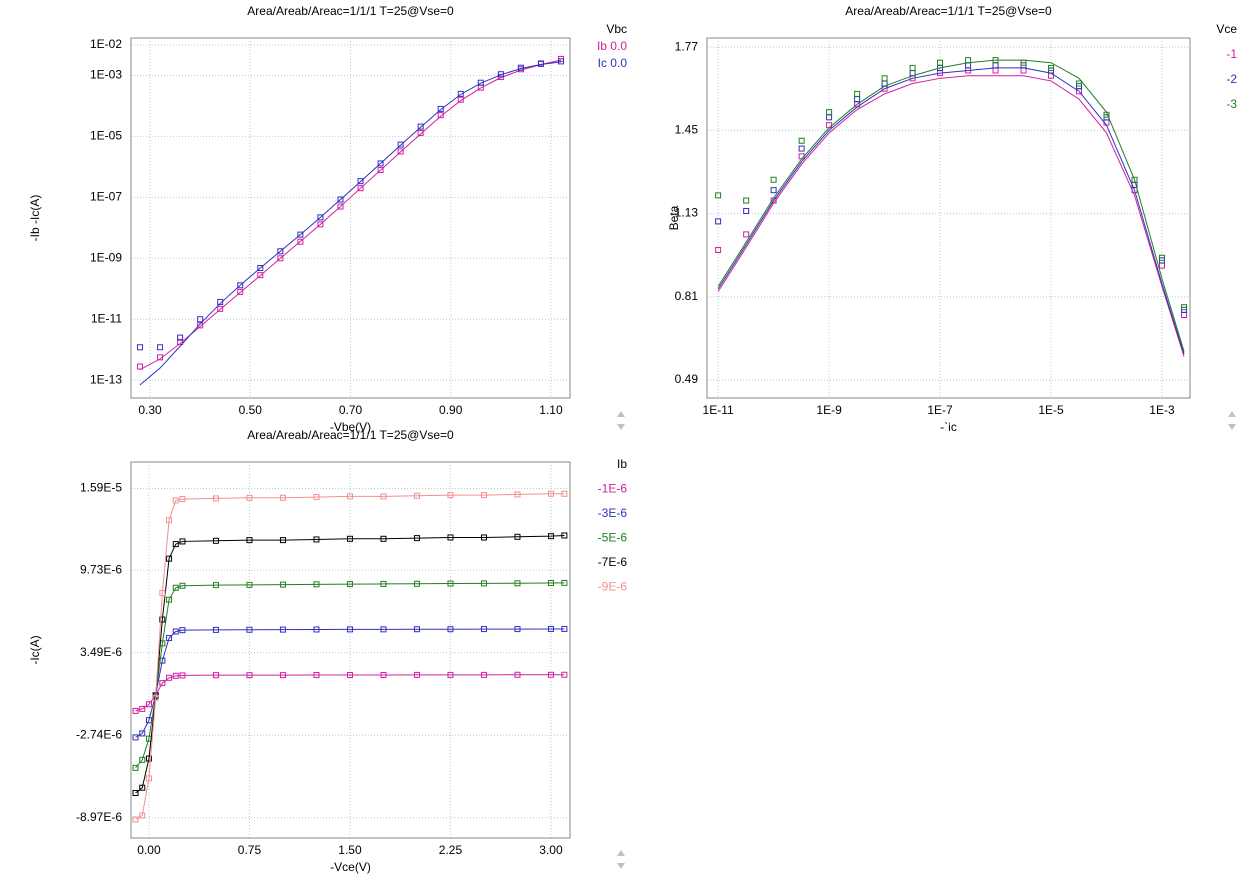  I want to click on x-tick-label: 0.70, so click(351, 410).